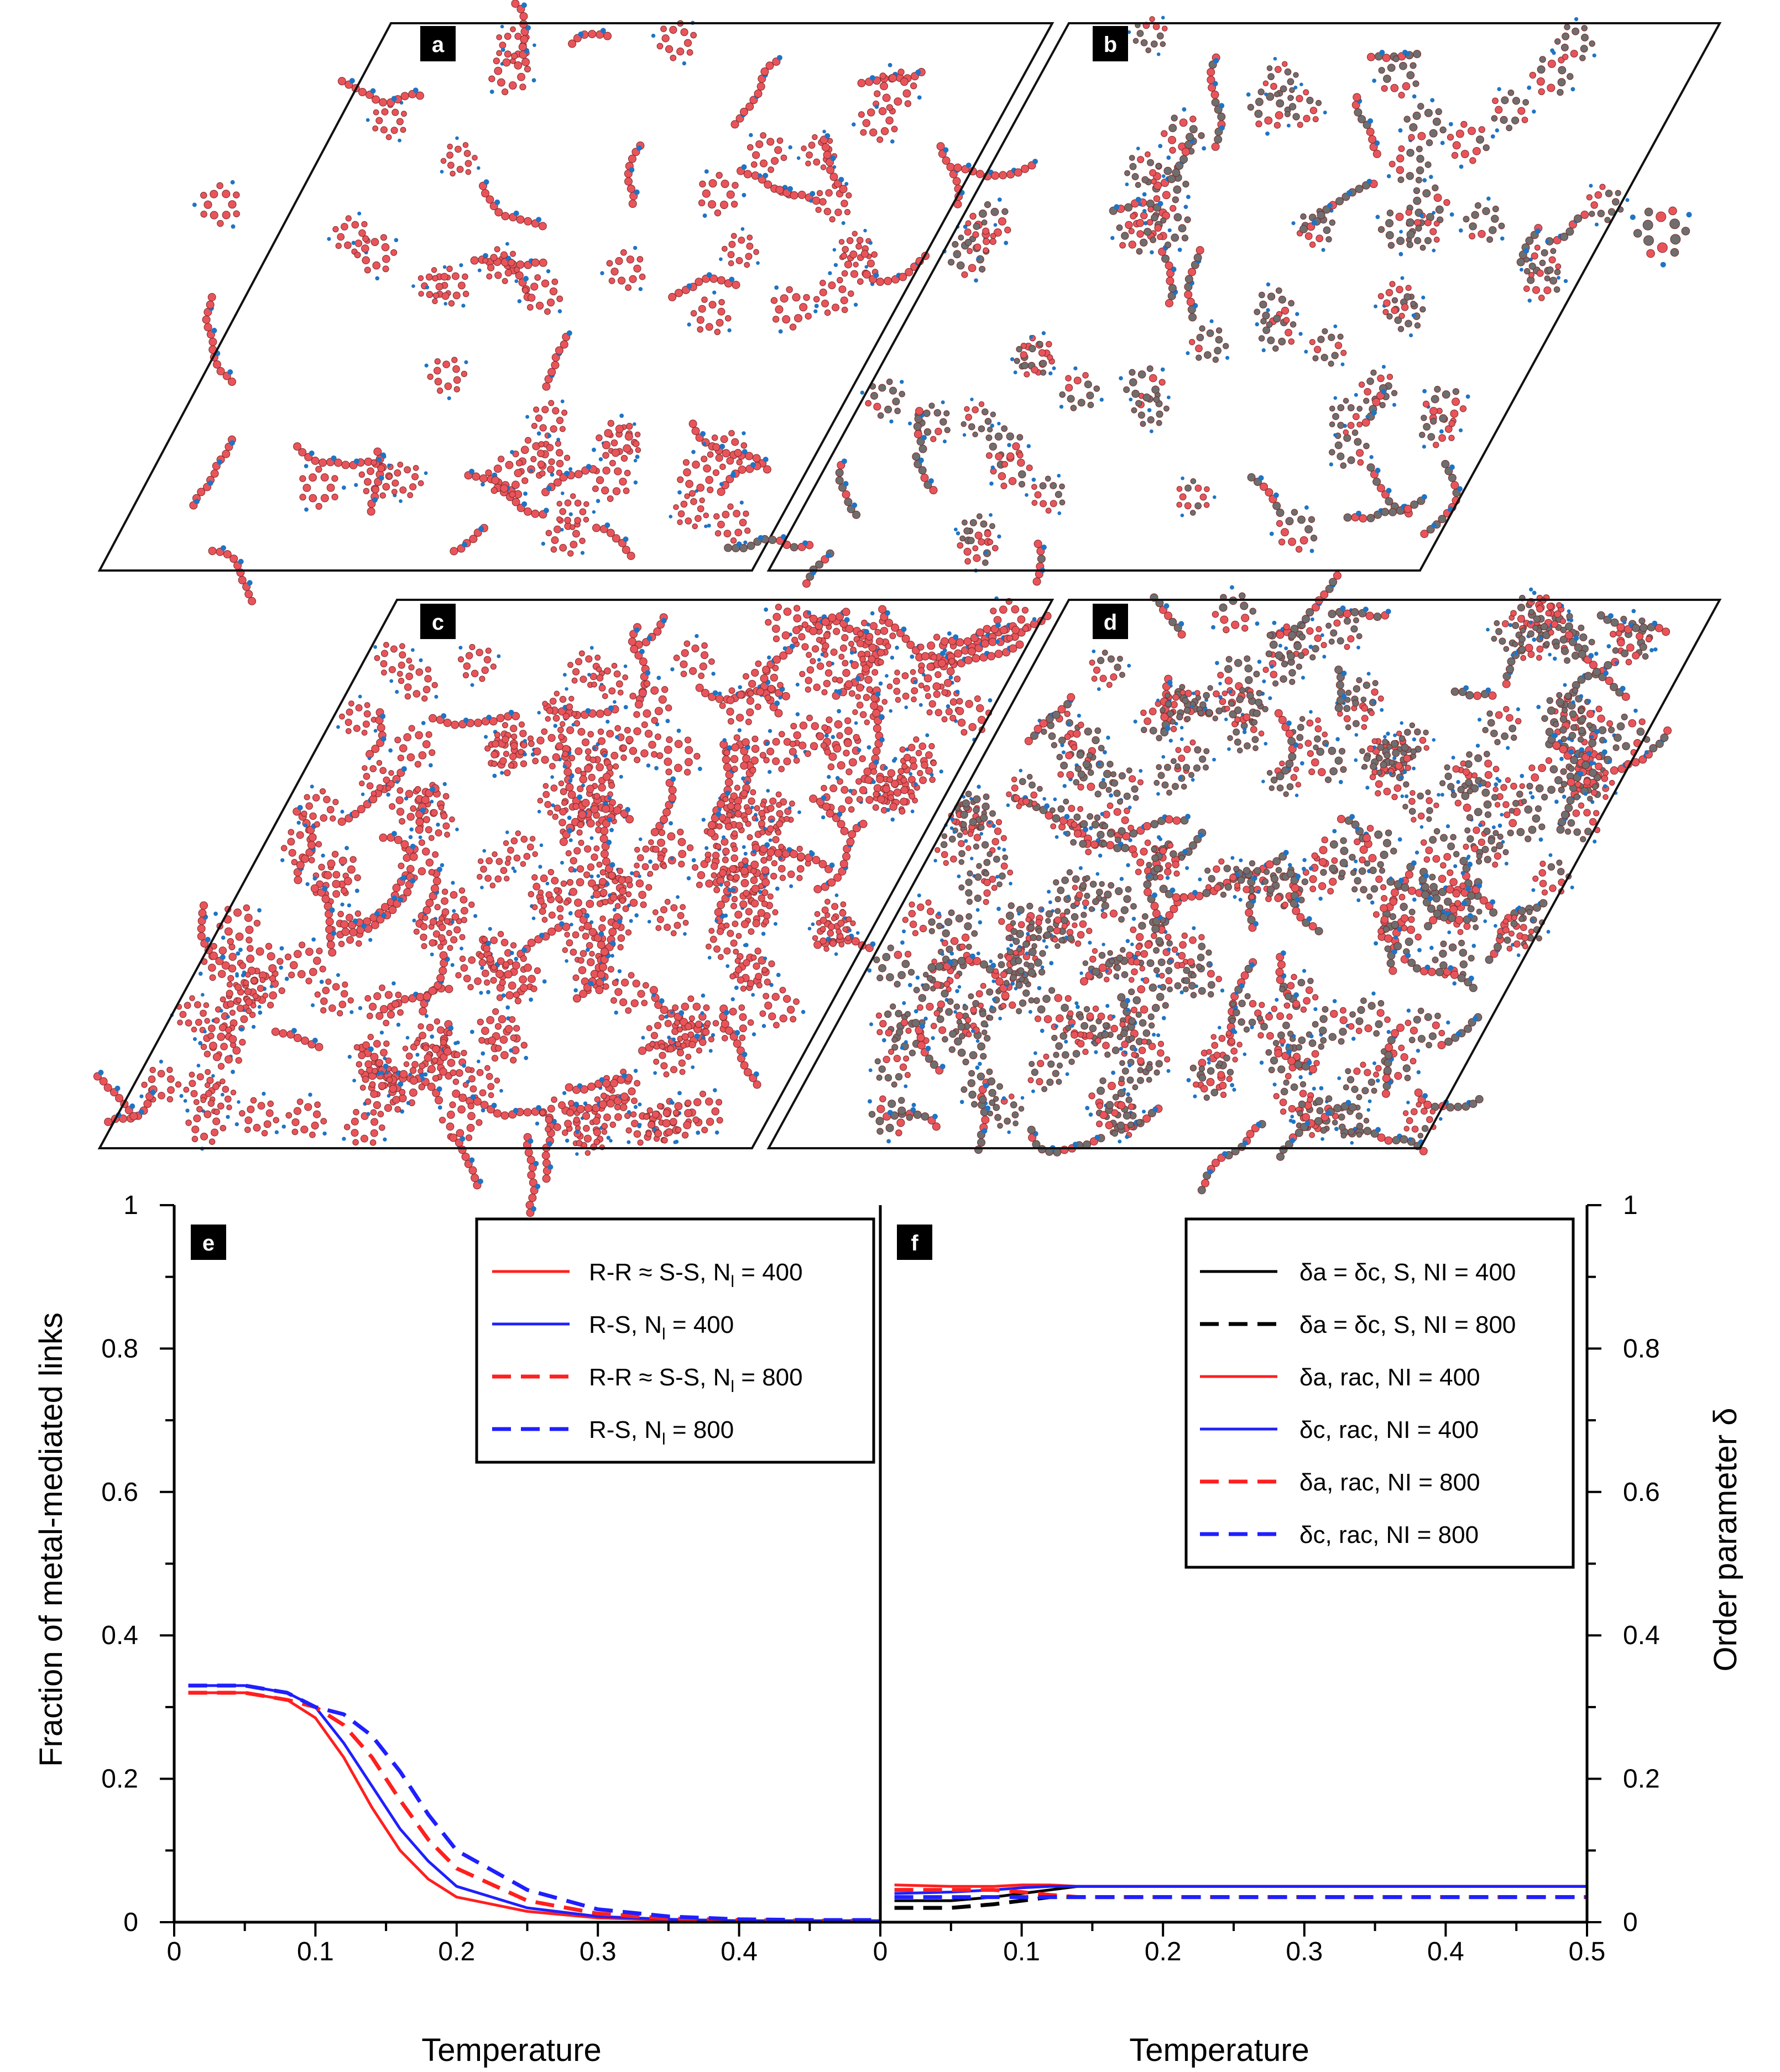 Image resolution: width=1780 pixels, height=2072 pixels. What do you see at coordinates (1641, 1779) in the screenshot?
I see `y-tick-label: 0.2` at bounding box center [1641, 1779].